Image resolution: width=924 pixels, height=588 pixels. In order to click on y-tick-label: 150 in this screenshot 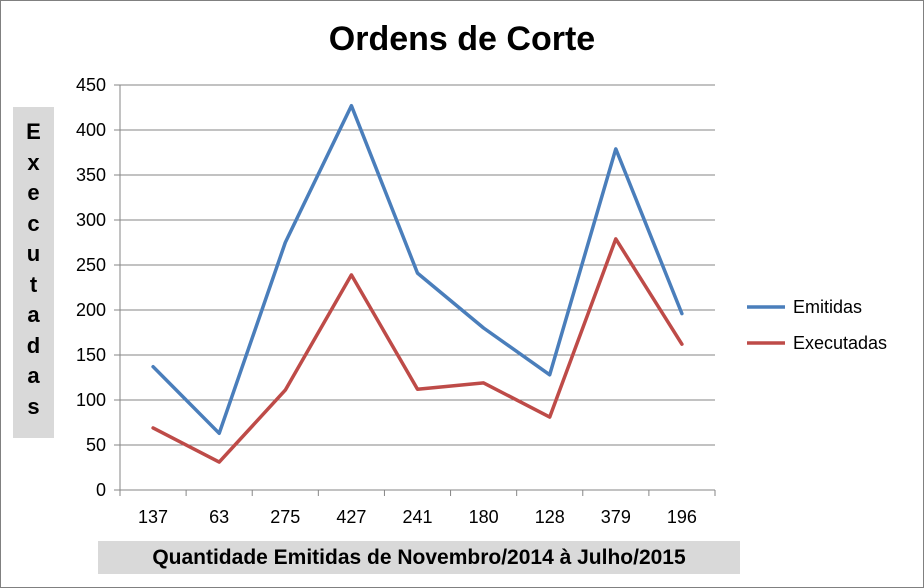, I will do `click(91, 355)`.